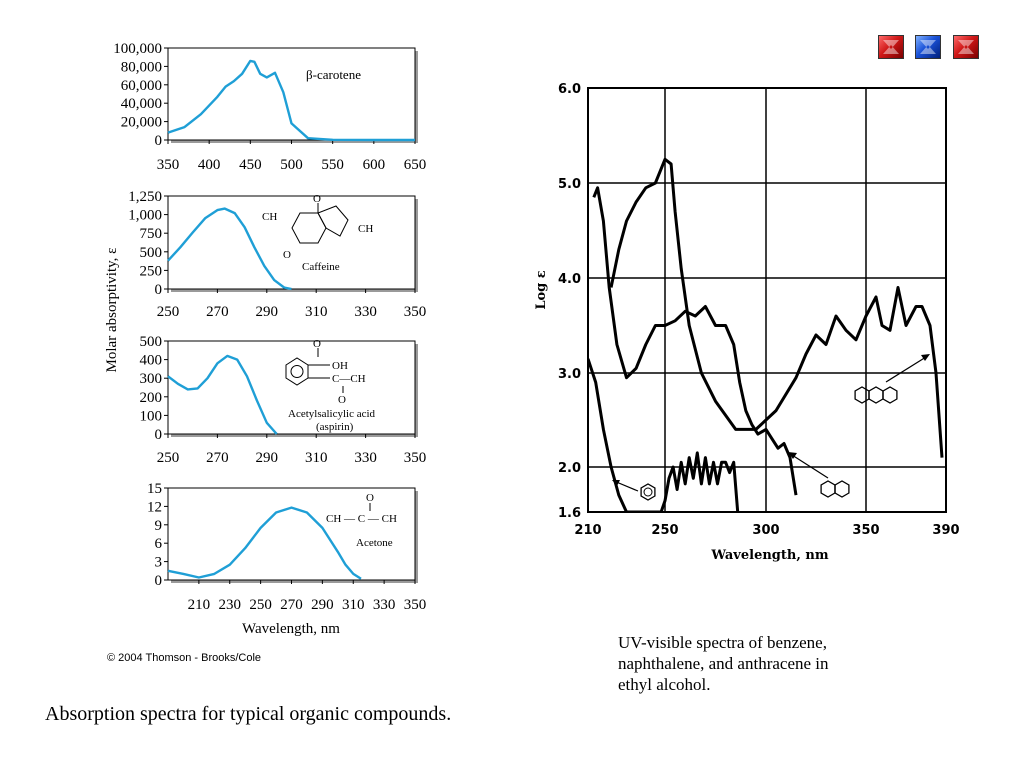 The width and height of the screenshot is (1024, 768). I want to click on spectrum-panel-3: 500 400 300 200 100 0 250 270 290 310 330 350, so click(283, 400).